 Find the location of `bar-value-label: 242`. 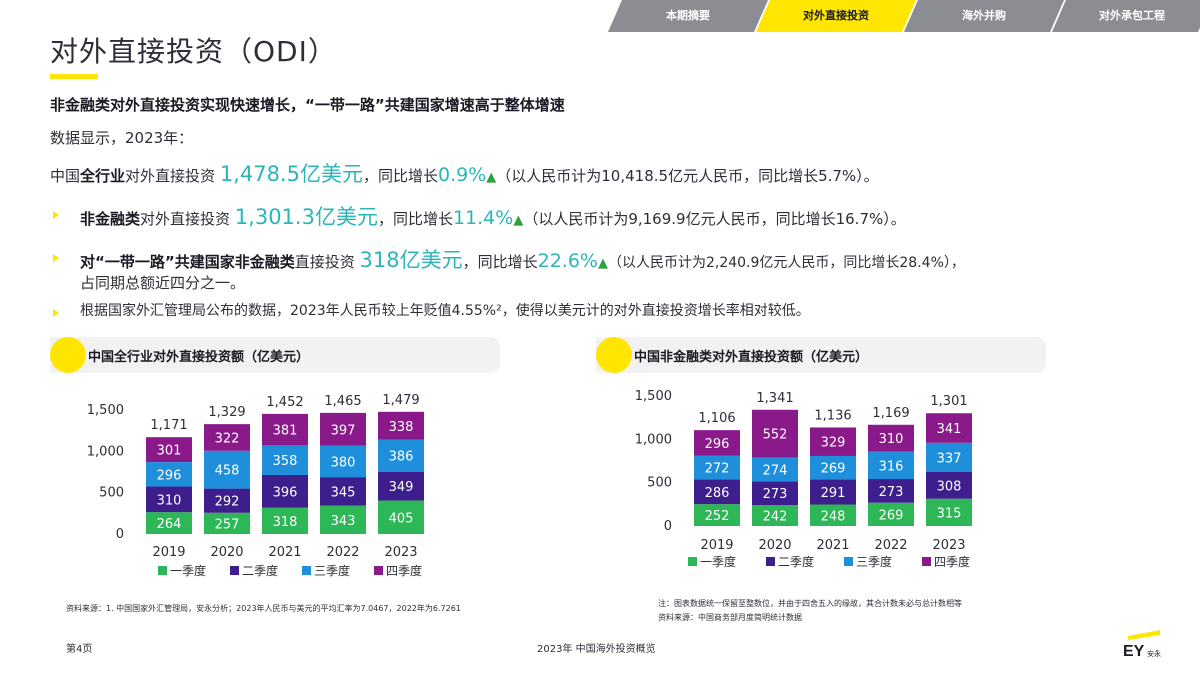

bar-value-label: 242 is located at coordinates (775, 517).